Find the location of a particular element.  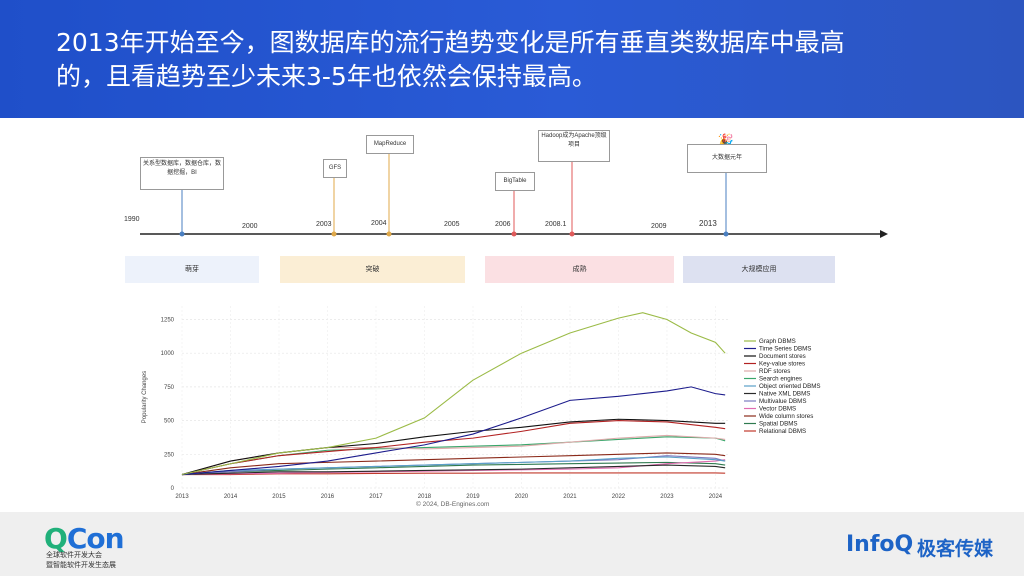

event-big-data-year-dot is located at coordinates (726, 234).